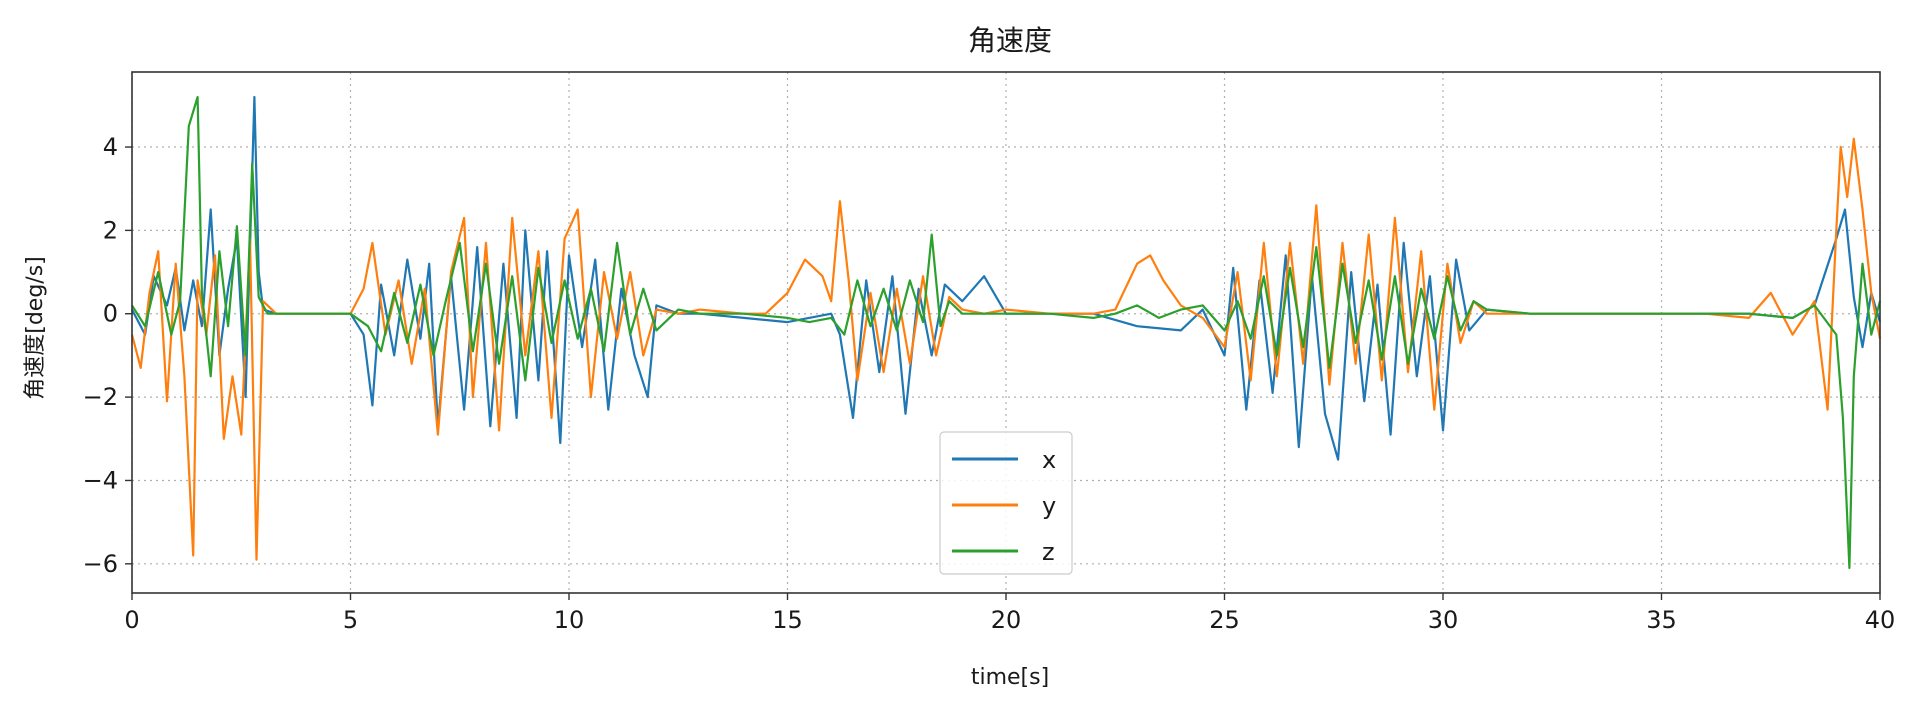 The width and height of the screenshot is (1920, 711). I want to click on x-axis: 0 5 10 15 20 25 30 35 40, so click(1009, 613).